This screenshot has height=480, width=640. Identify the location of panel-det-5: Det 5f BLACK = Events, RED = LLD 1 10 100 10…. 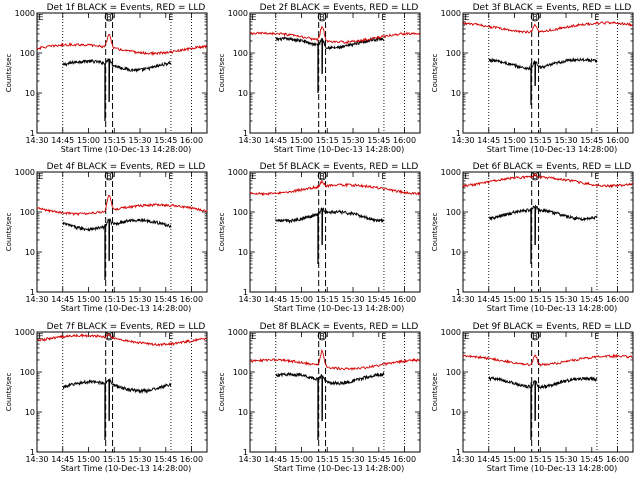
(319, 237).